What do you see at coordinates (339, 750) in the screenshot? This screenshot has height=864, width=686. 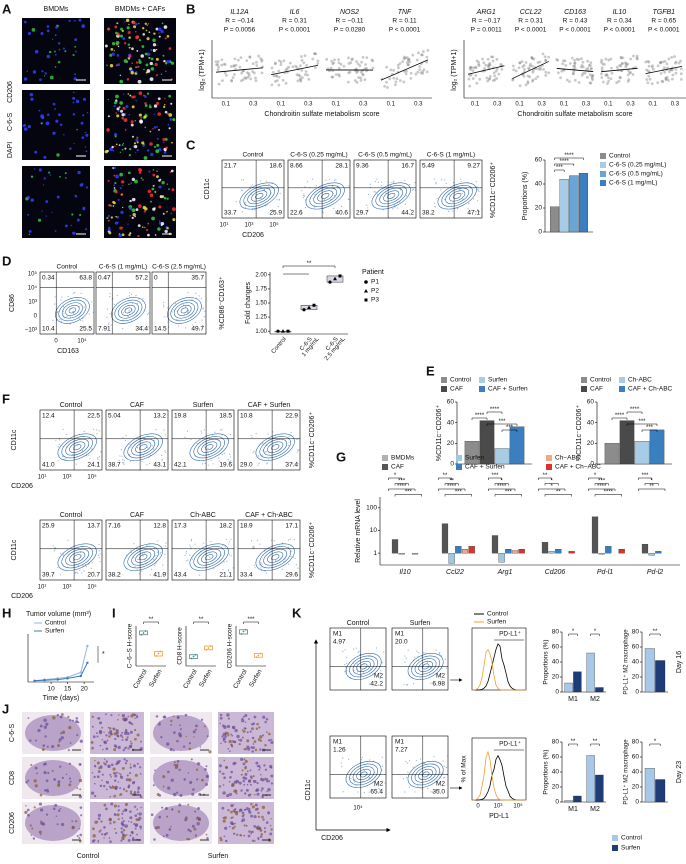 I see `gate-value: 1.26` at bounding box center [339, 750].